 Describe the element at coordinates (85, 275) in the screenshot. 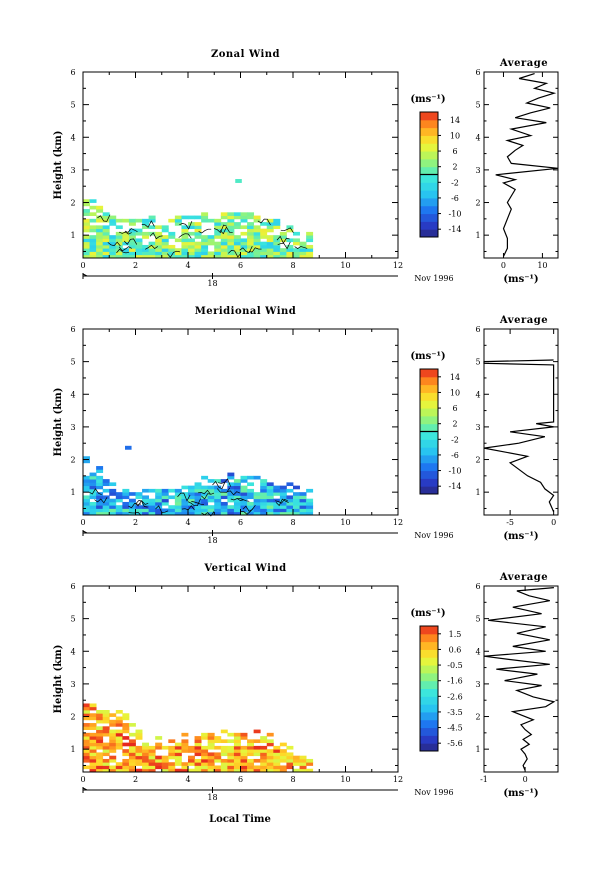

I see `date-axis-arrow` at that location.